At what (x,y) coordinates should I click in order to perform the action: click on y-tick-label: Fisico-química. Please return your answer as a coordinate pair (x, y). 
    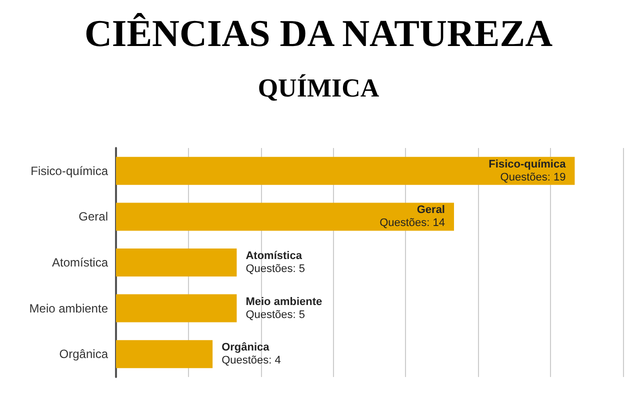
    Looking at the image, I should click on (69, 171).